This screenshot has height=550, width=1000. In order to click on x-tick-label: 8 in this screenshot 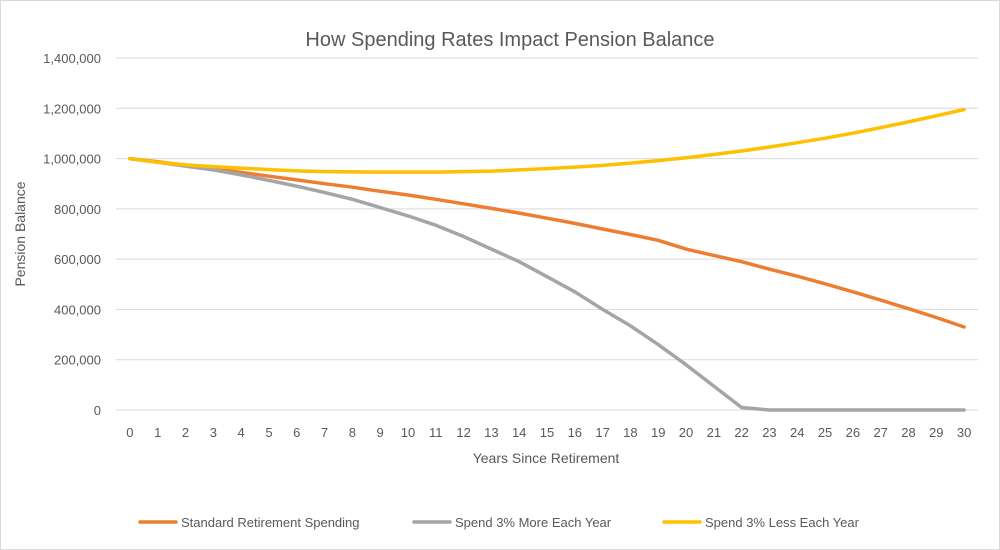, I will do `click(352, 432)`.